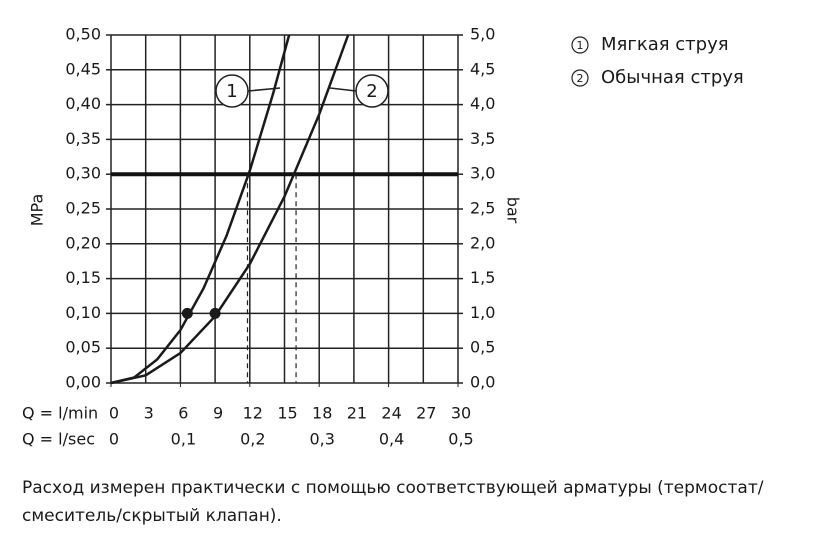 The image size is (840, 555). I want to click on legend-label: Обычная струя, so click(672, 77).